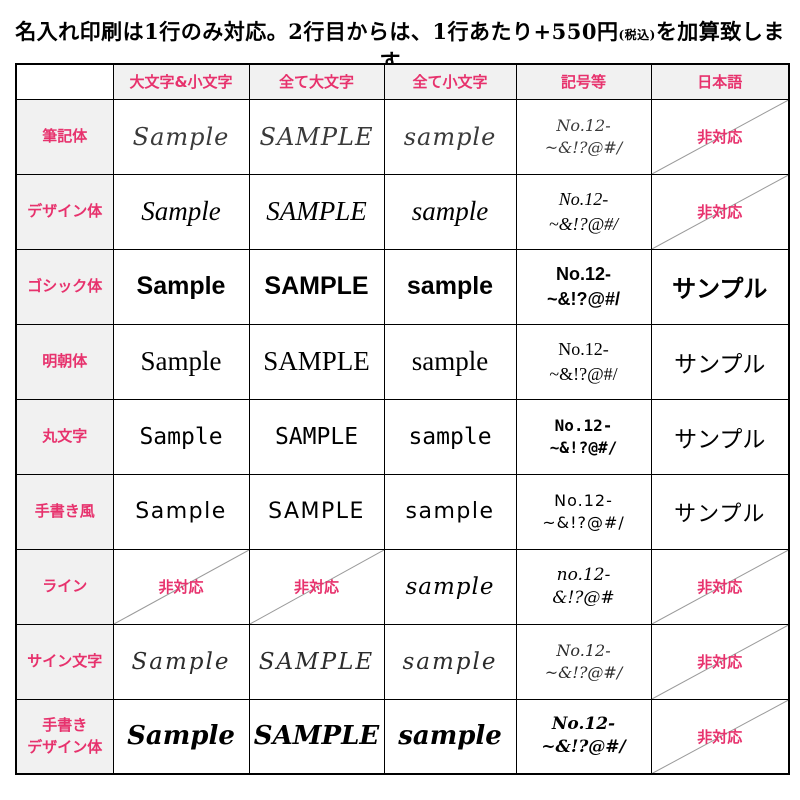 The width and height of the screenshot is (800, 800). I want to click on column-header: 全て小文字, so click(450, 81).